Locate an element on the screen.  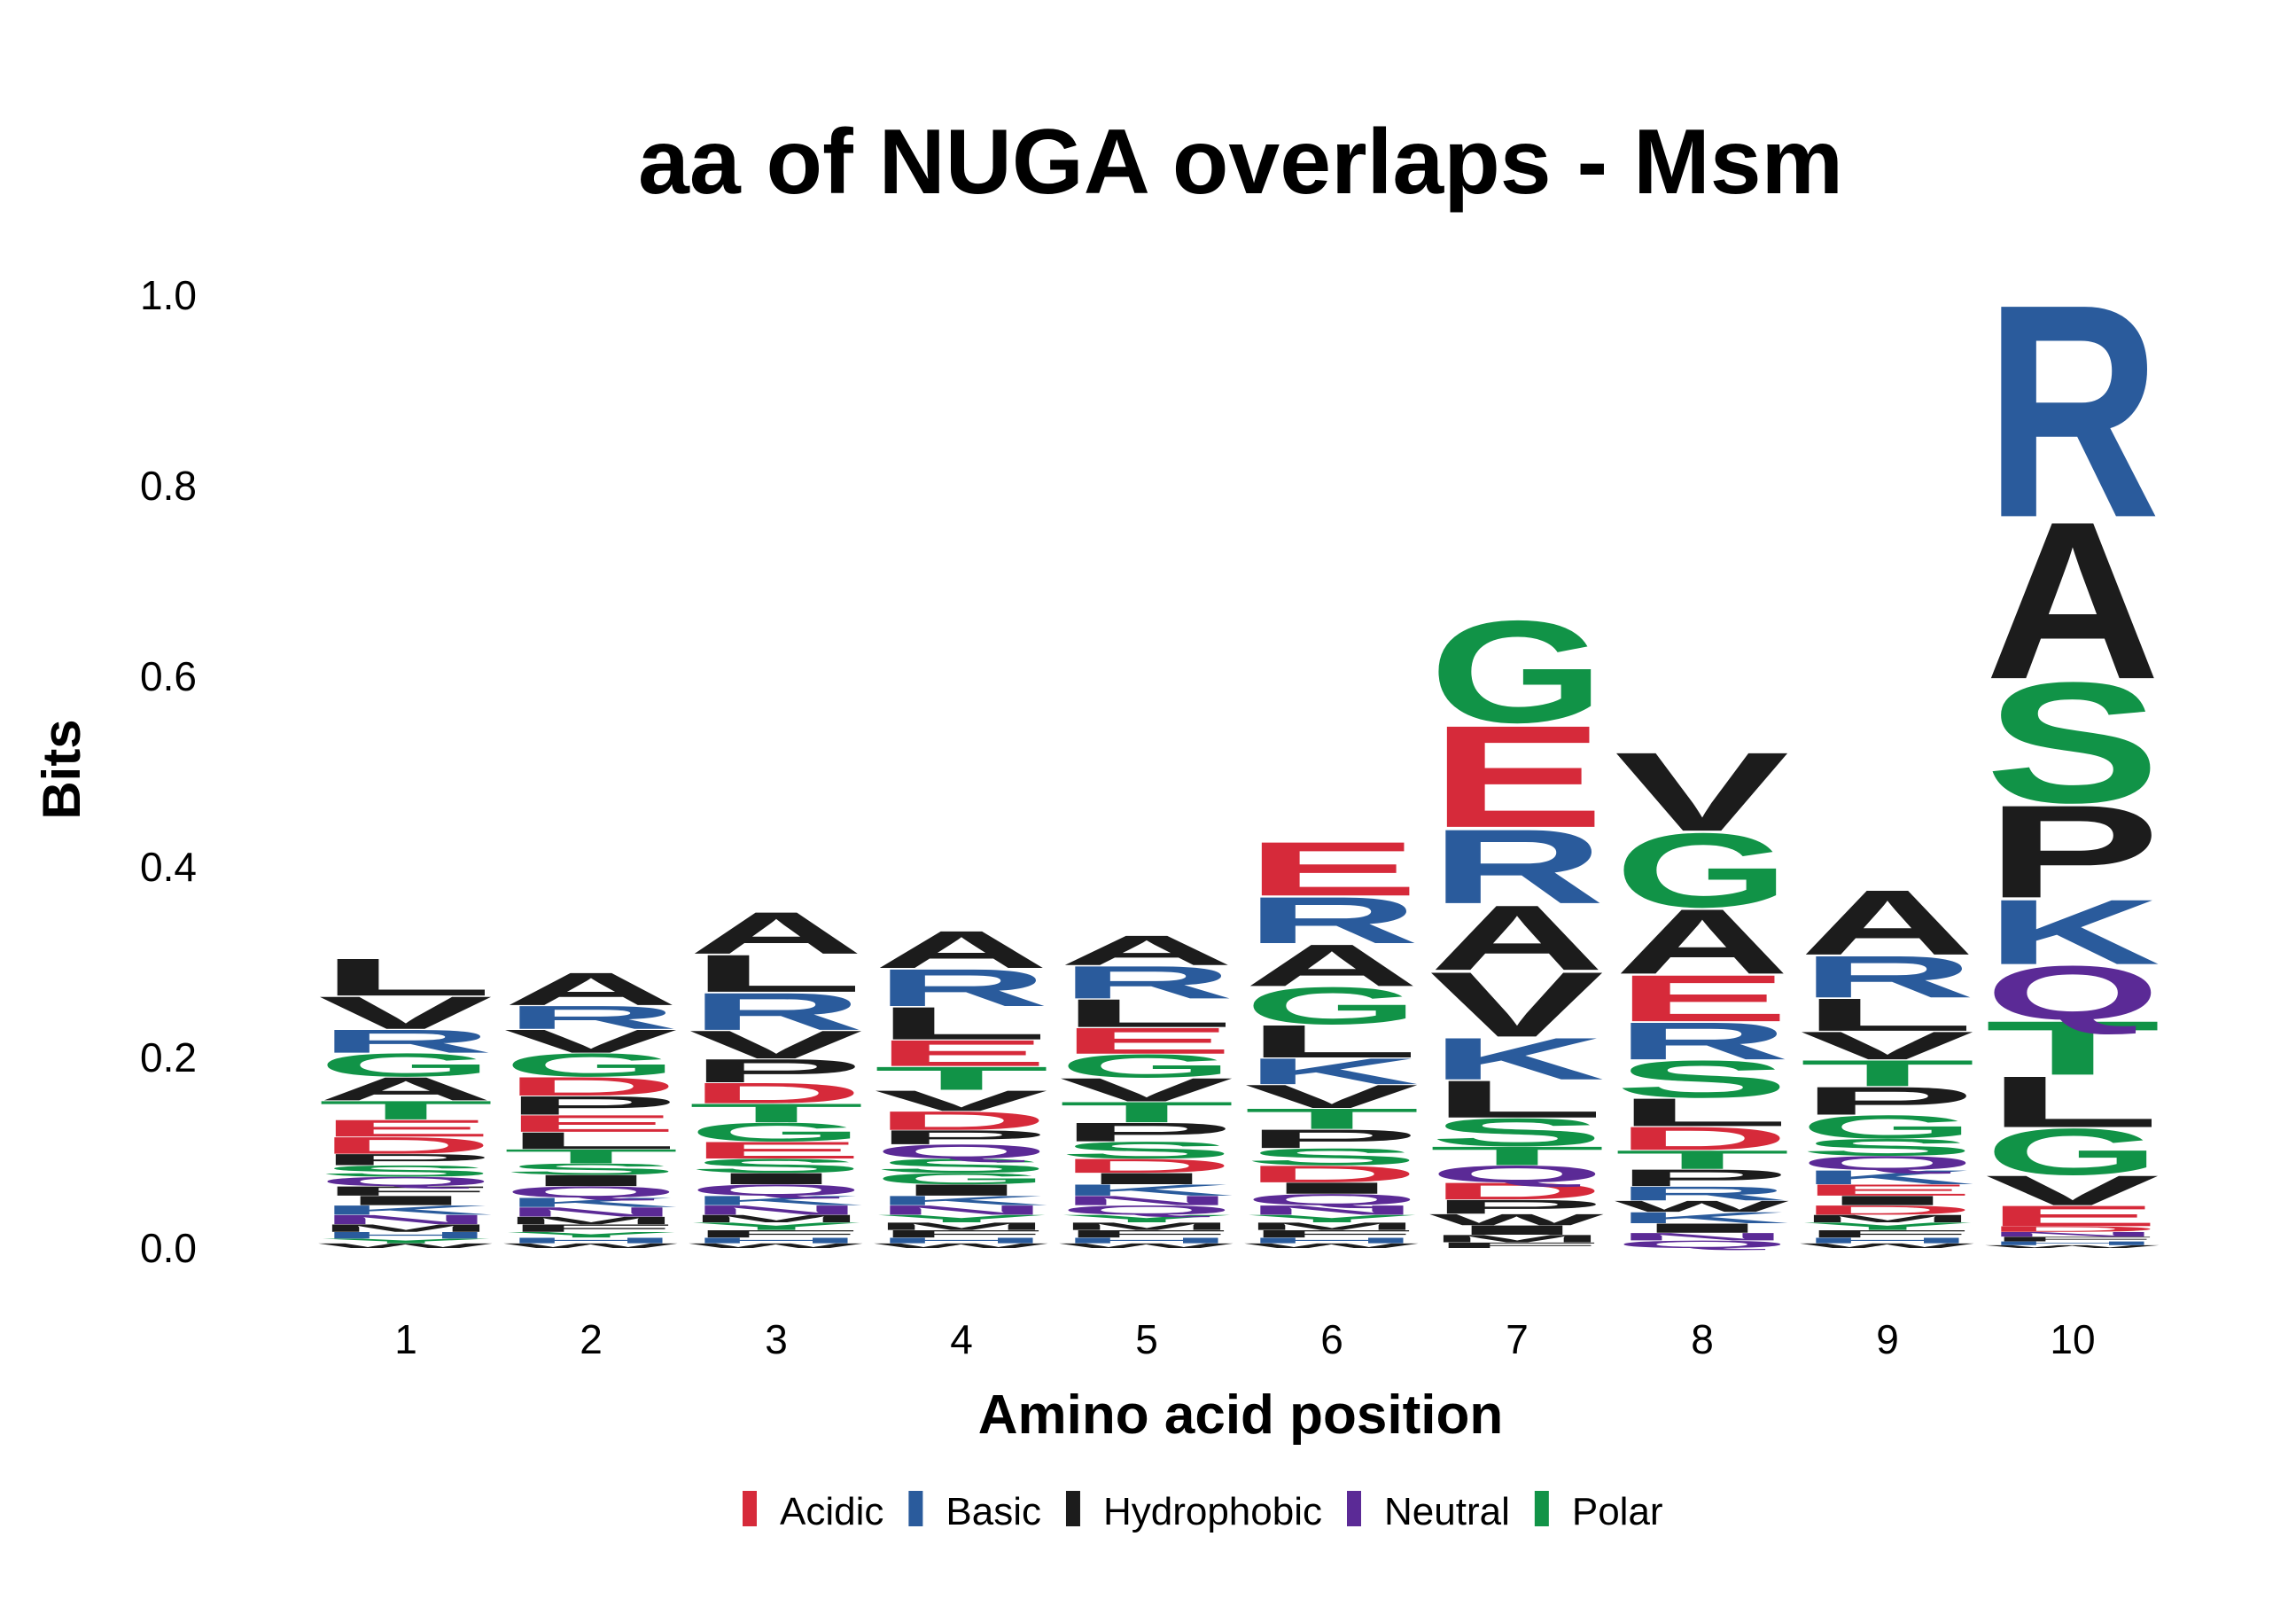
x-tick-label: 2 is located at coordinates (591, 1339).